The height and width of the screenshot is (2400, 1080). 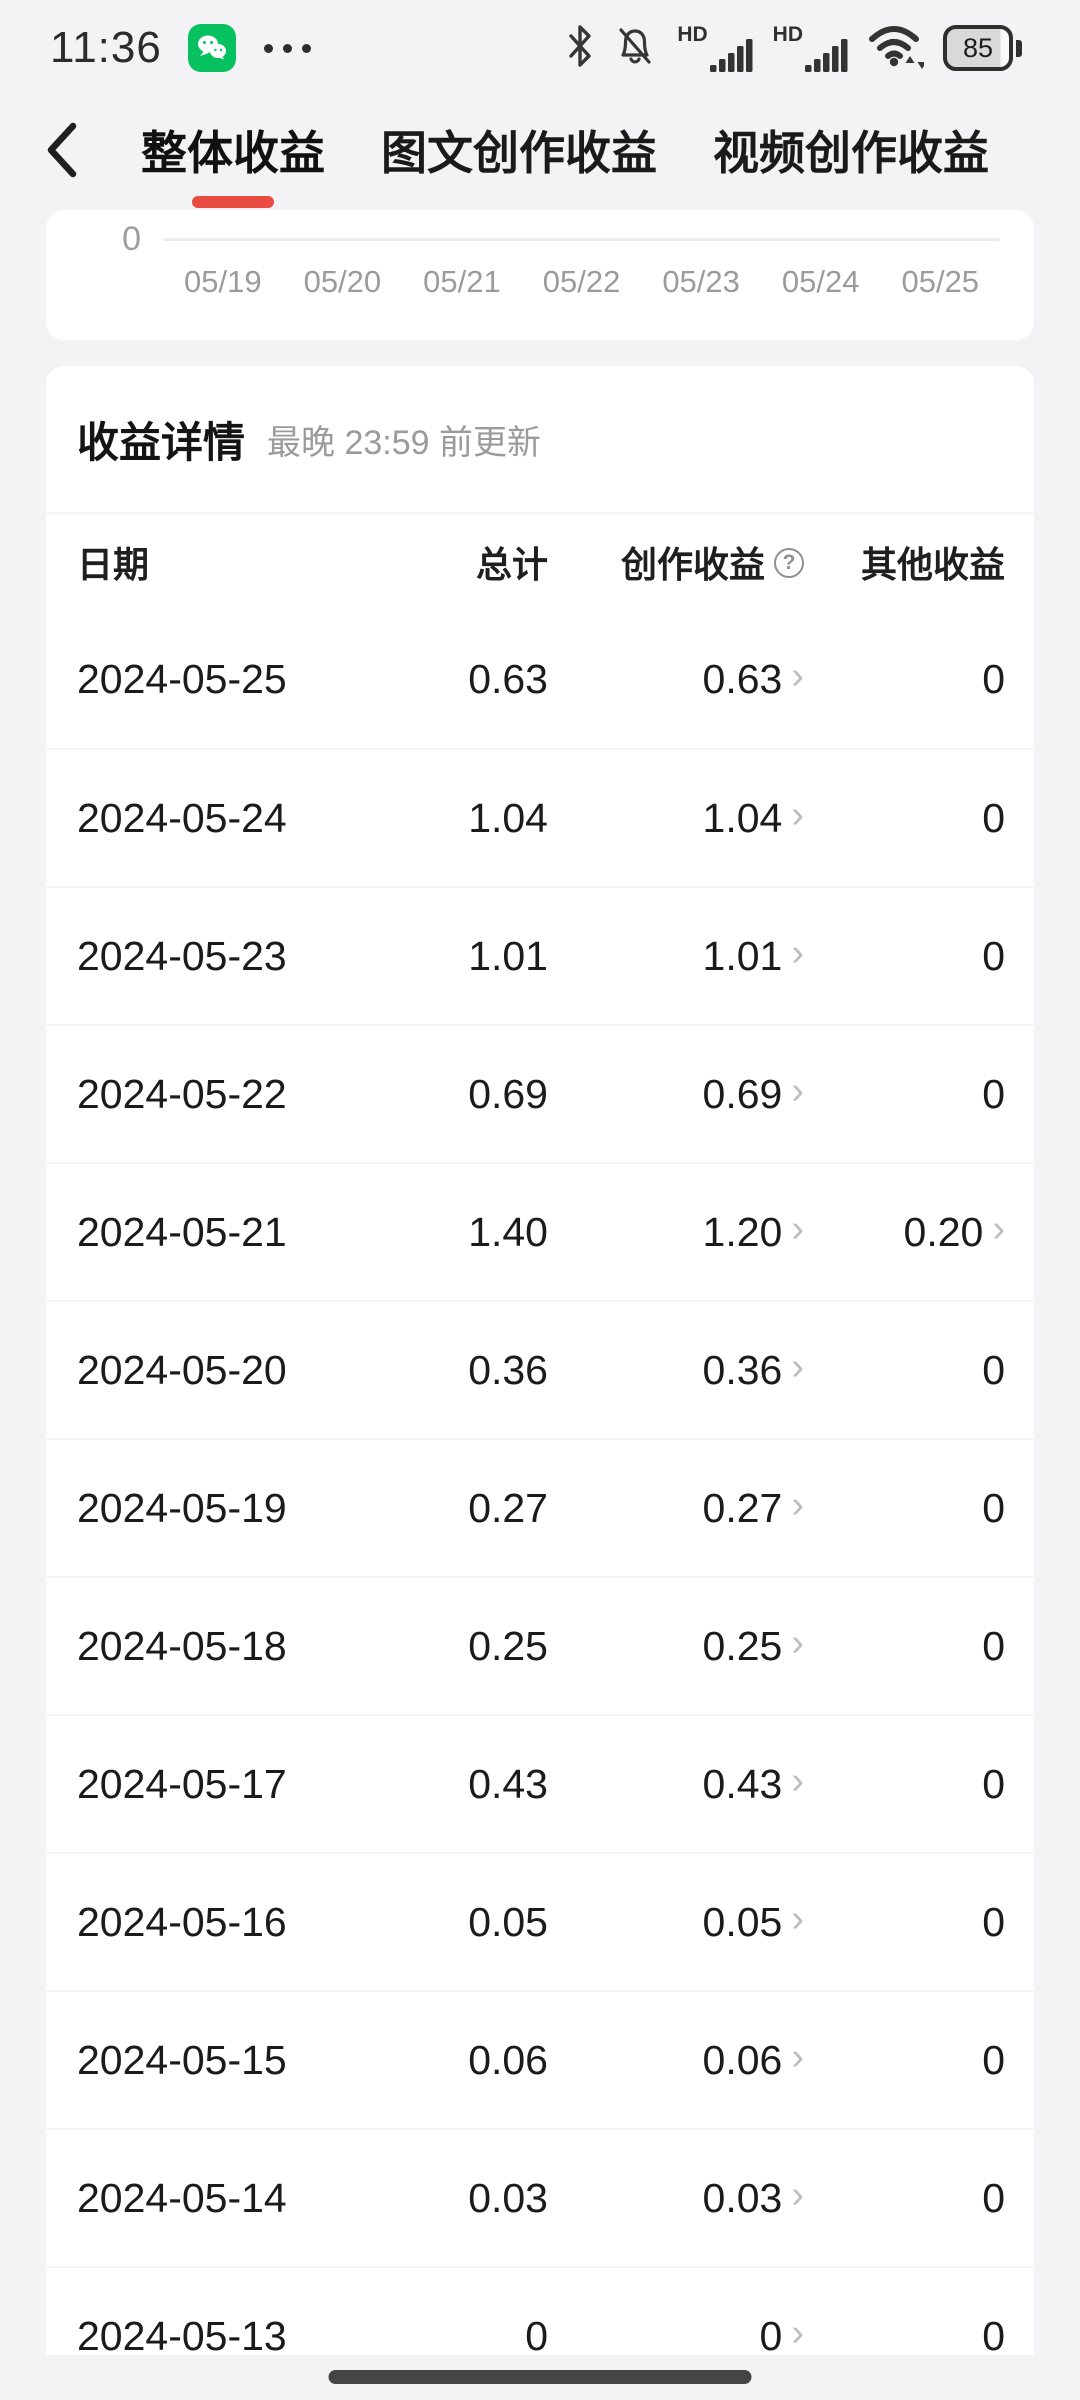 What do you see at coordinates (161, 442) in the screenshot?
I see `card-title: 收益详情` at bounding box center [161, 442].